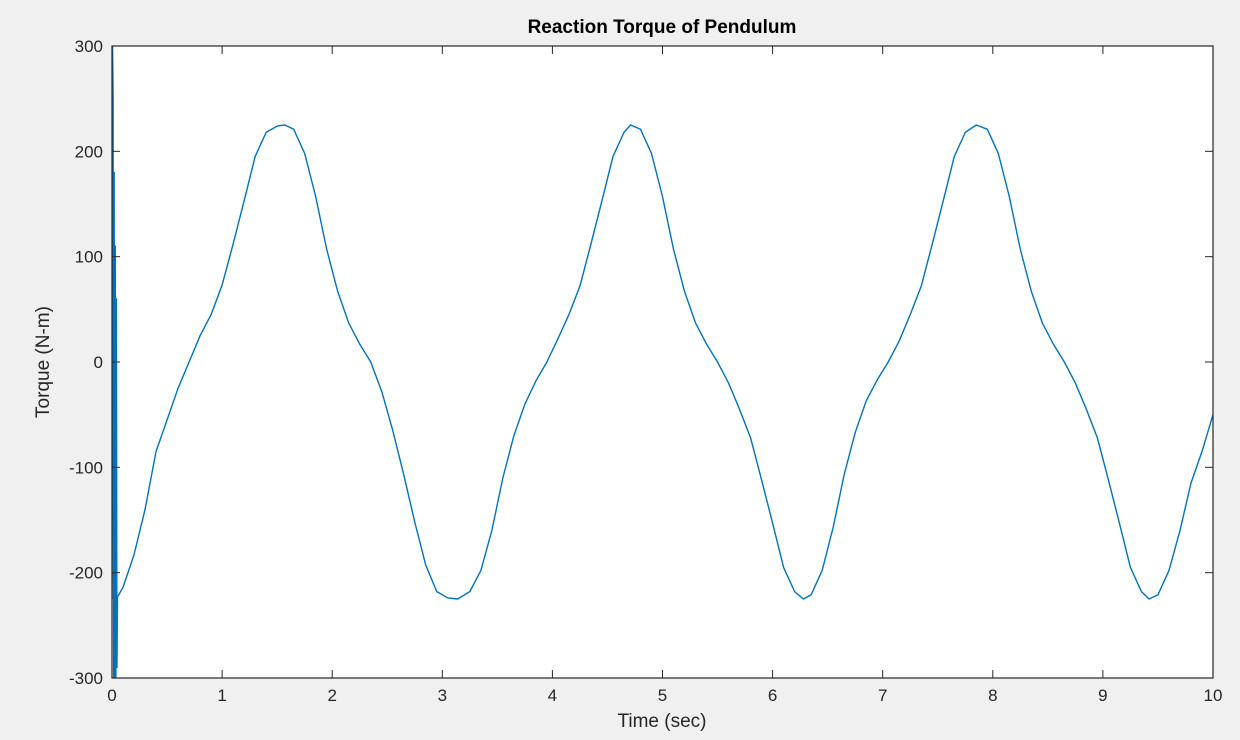  Describe the element at coordinates (882, 695) in the screenshot. I see `x-tick-label: 7` at that location.